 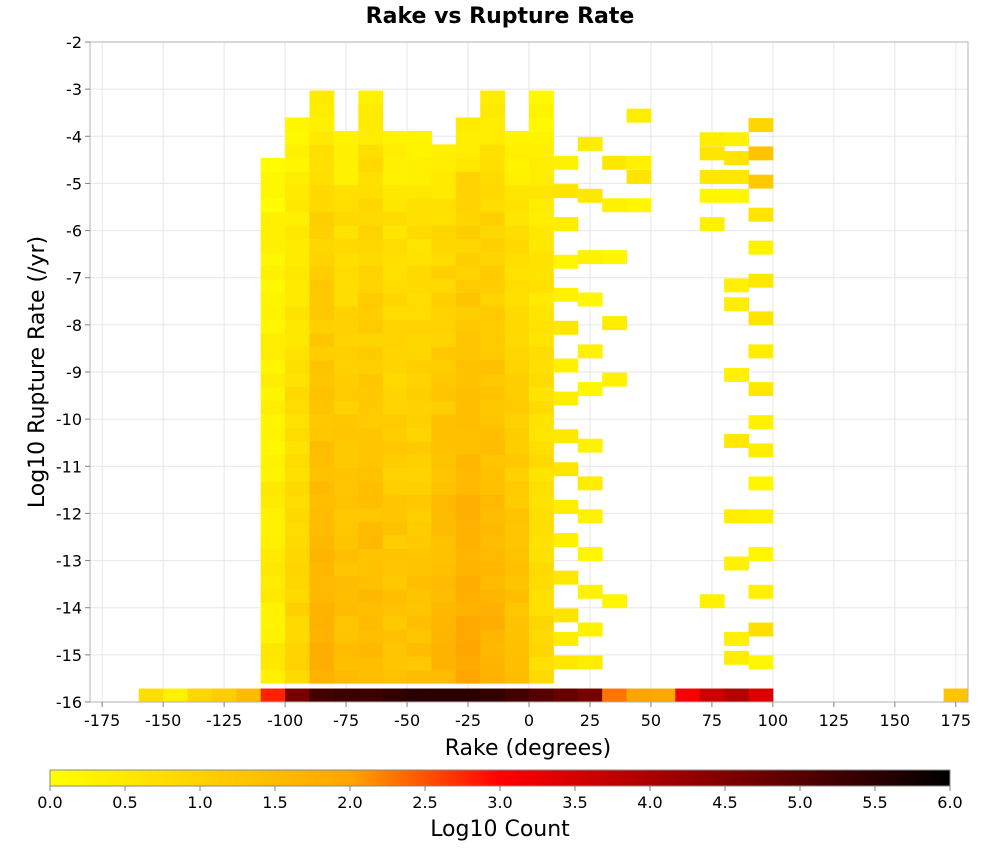 I want to click on x-tick-label: -125, so click(x=224, y=720).